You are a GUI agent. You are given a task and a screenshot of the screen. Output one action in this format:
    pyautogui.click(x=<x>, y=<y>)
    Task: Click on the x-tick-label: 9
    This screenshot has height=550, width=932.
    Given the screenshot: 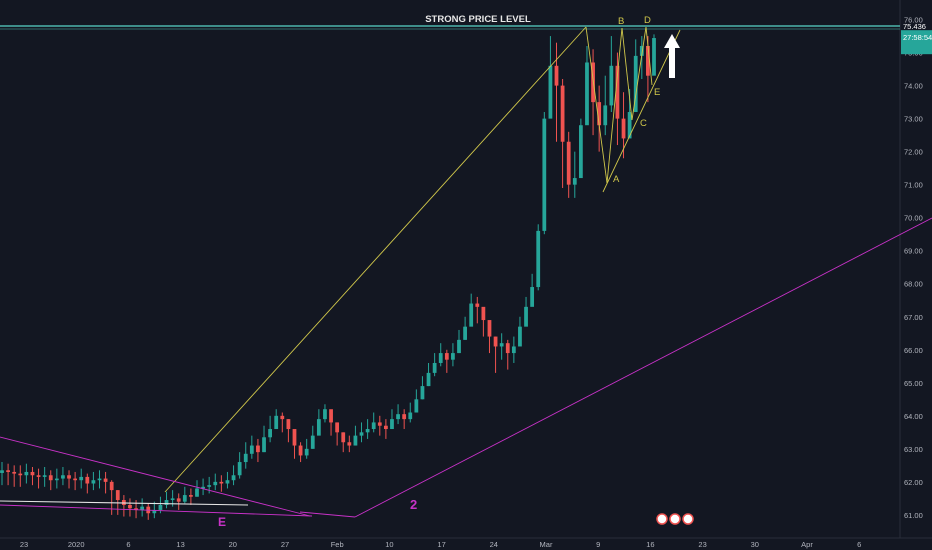 What is the action you would take?
    pyautogui.click(x=598, y=544)
    